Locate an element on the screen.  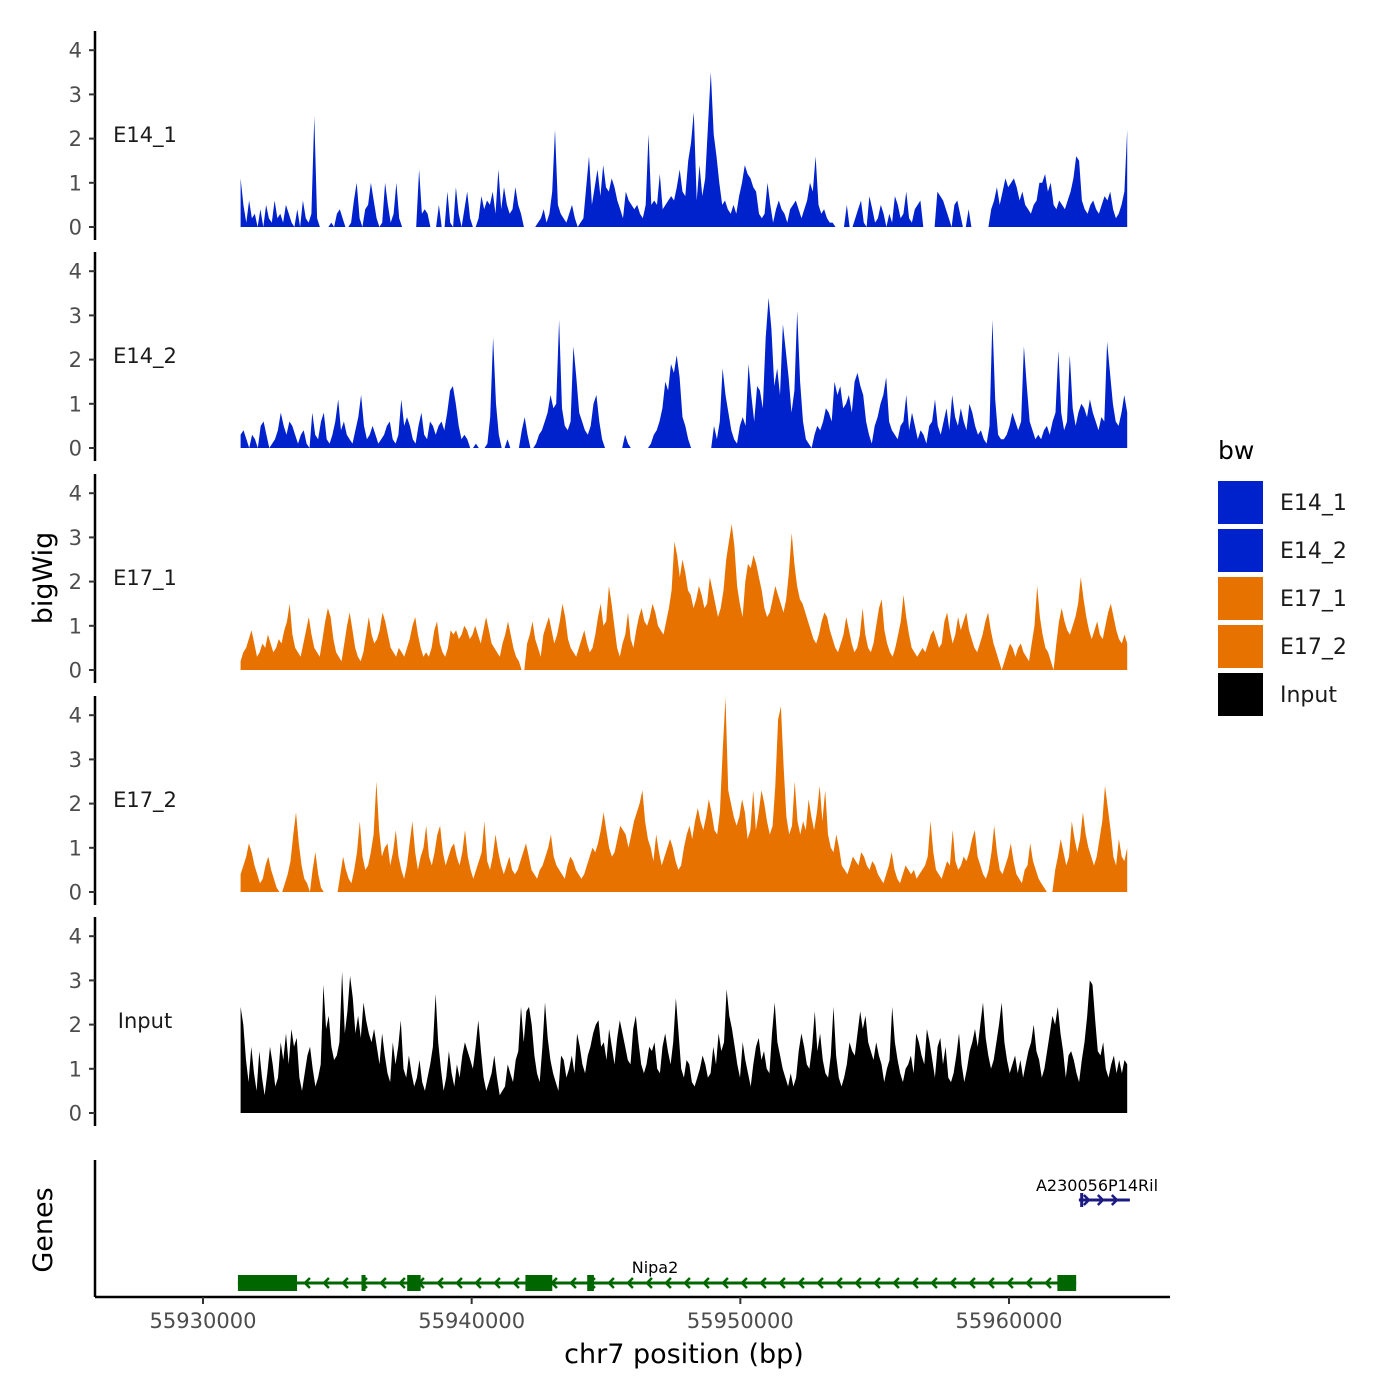
legend-entry-Input: Input is located at coordinates (1277, 694).